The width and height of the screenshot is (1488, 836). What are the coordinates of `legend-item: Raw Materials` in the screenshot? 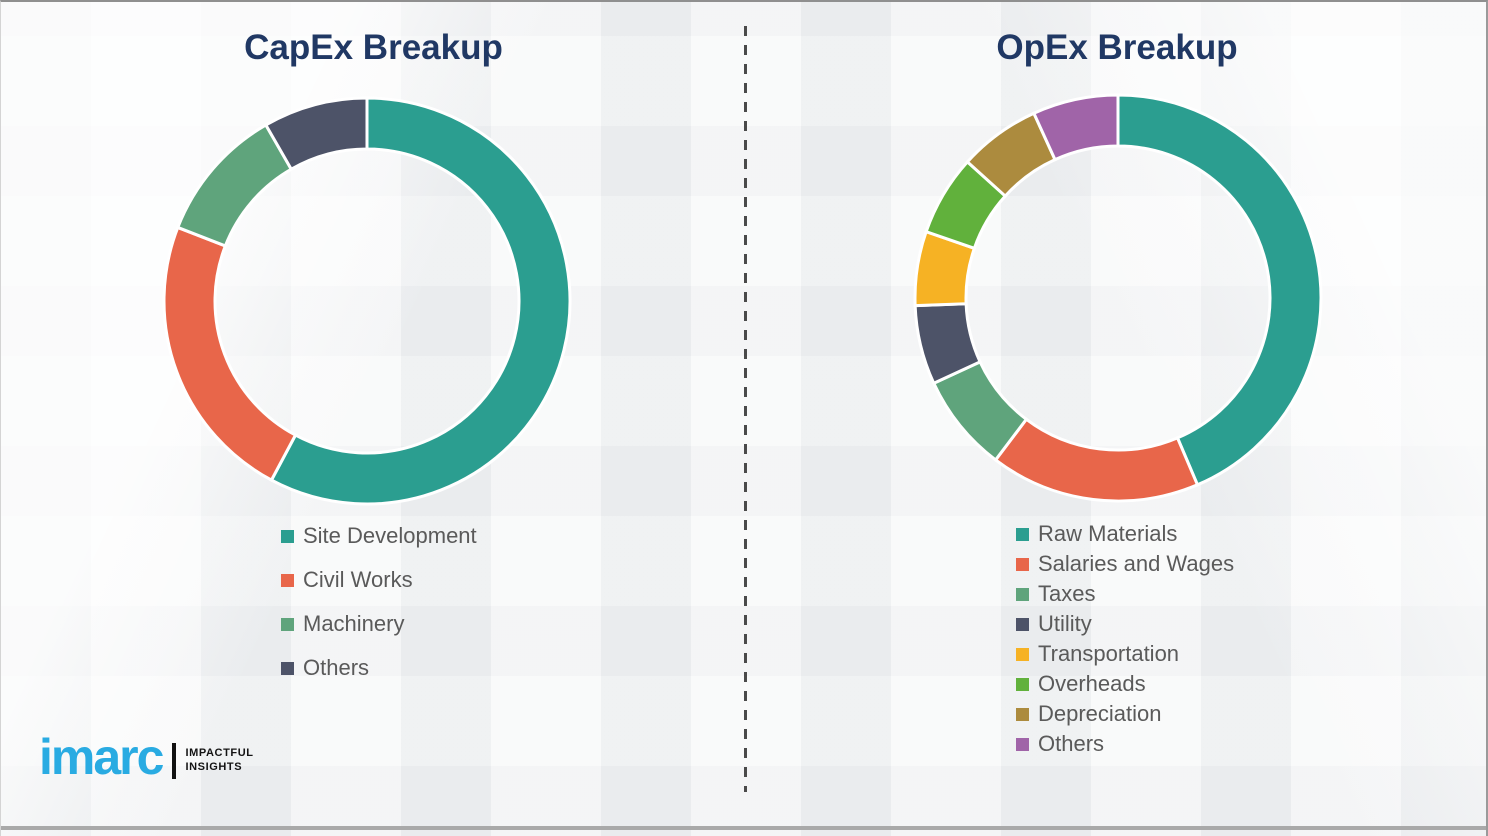 It's located at (1125, 534).